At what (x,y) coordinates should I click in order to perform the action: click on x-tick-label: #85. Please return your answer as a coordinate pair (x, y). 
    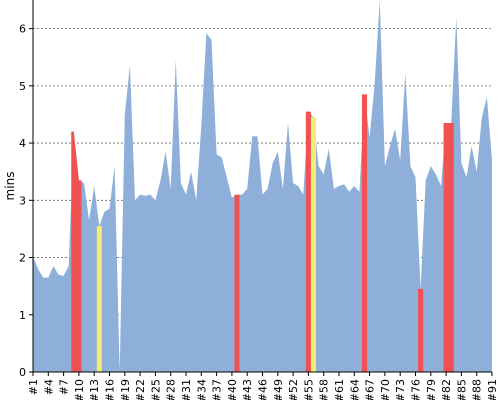
    Looking at the image, I should click on (461, 389).